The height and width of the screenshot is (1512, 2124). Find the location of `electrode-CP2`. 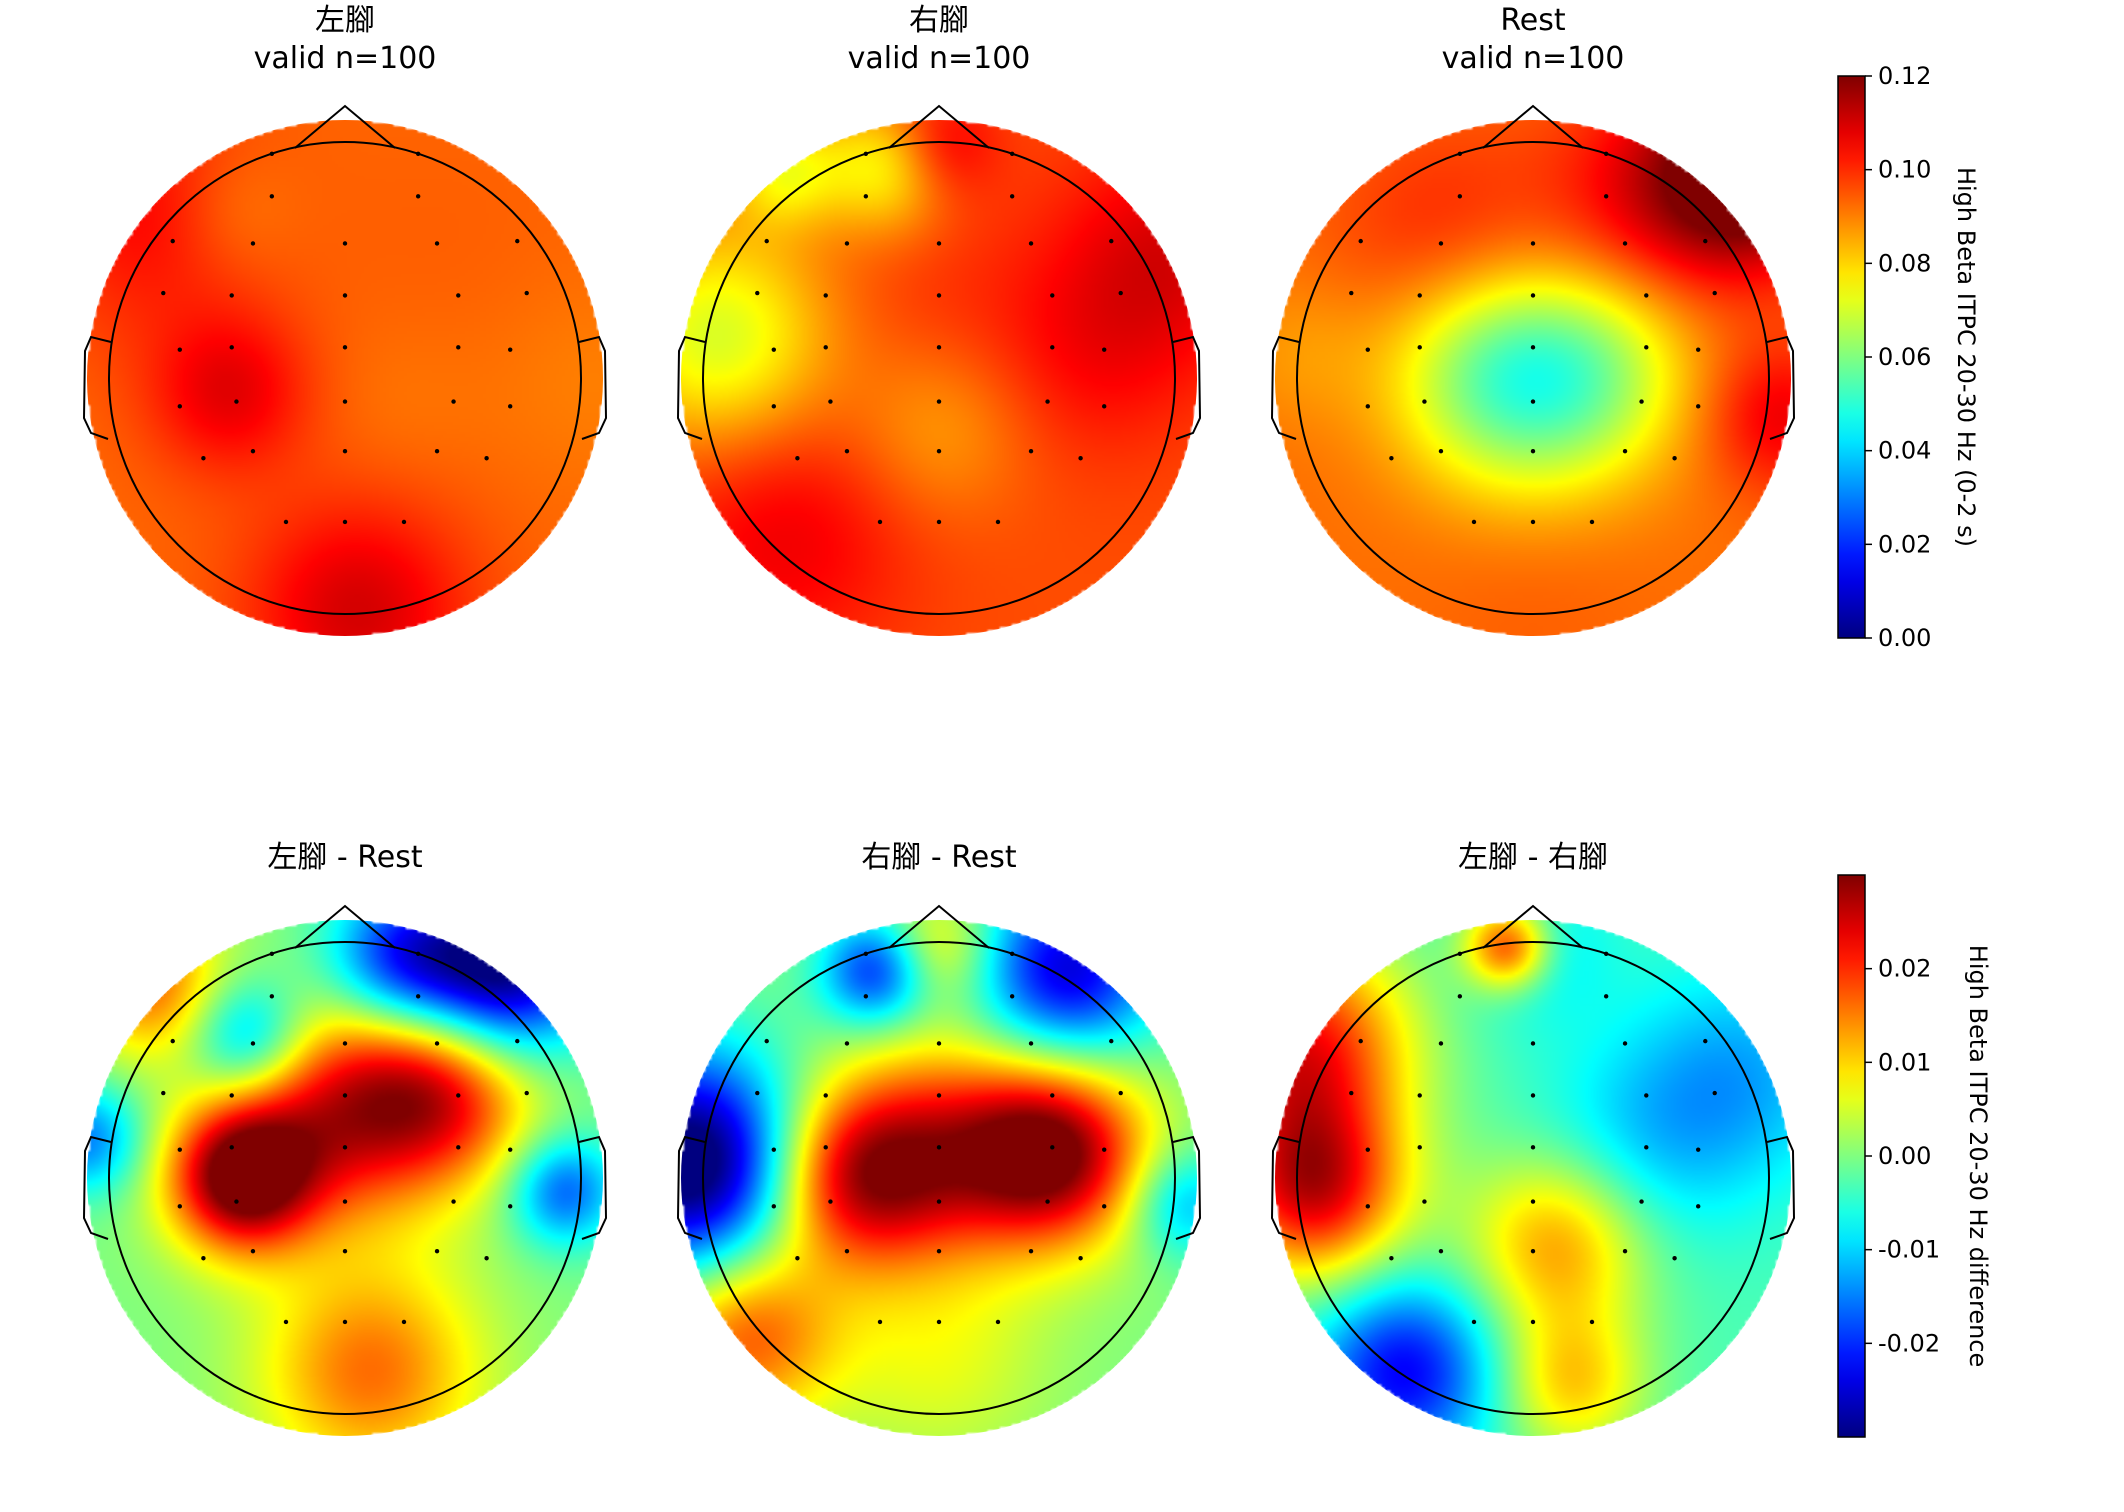

electrode-CP2 is located at coordinates (453, 401).